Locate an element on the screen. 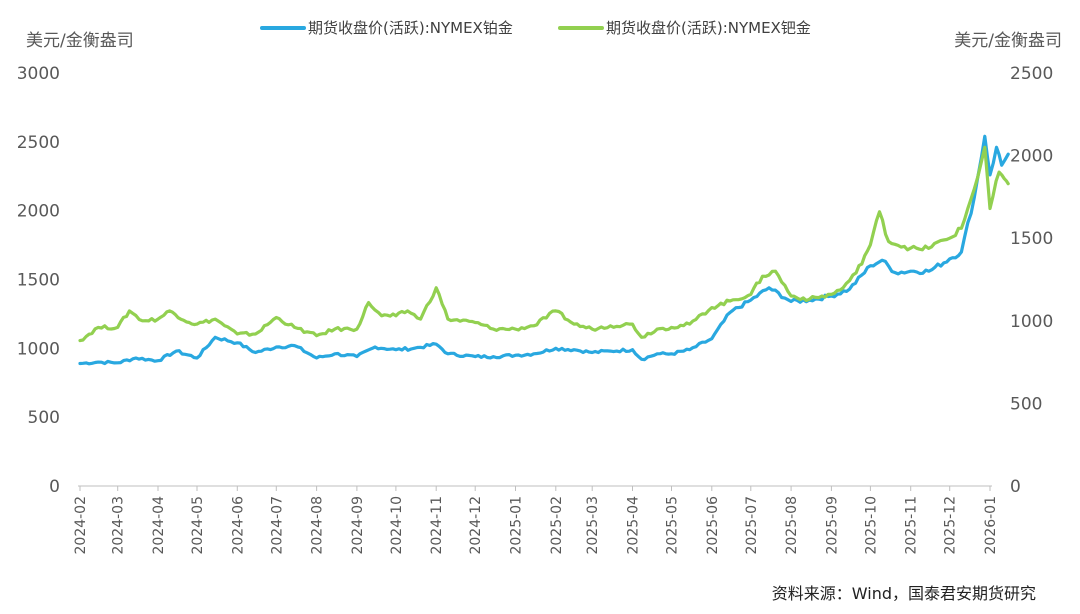 This screenshot has width=1080, height=614. y-axis-left-ticks: 0 500 1000 1500 2000 2500 3000 is located at coordinates (38, 280).